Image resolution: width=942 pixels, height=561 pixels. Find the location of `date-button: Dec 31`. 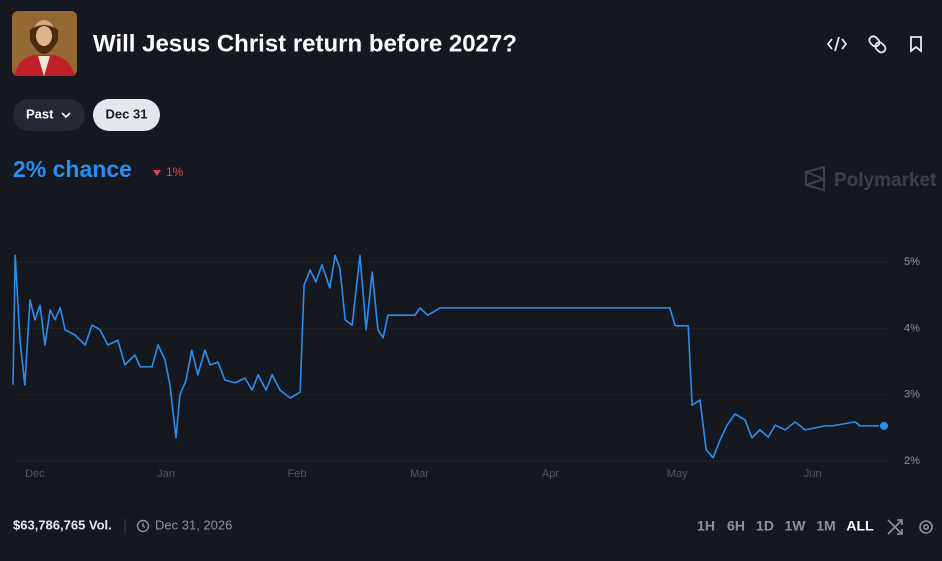

date-button: Dec 31 is located at coordinates (126, 115).